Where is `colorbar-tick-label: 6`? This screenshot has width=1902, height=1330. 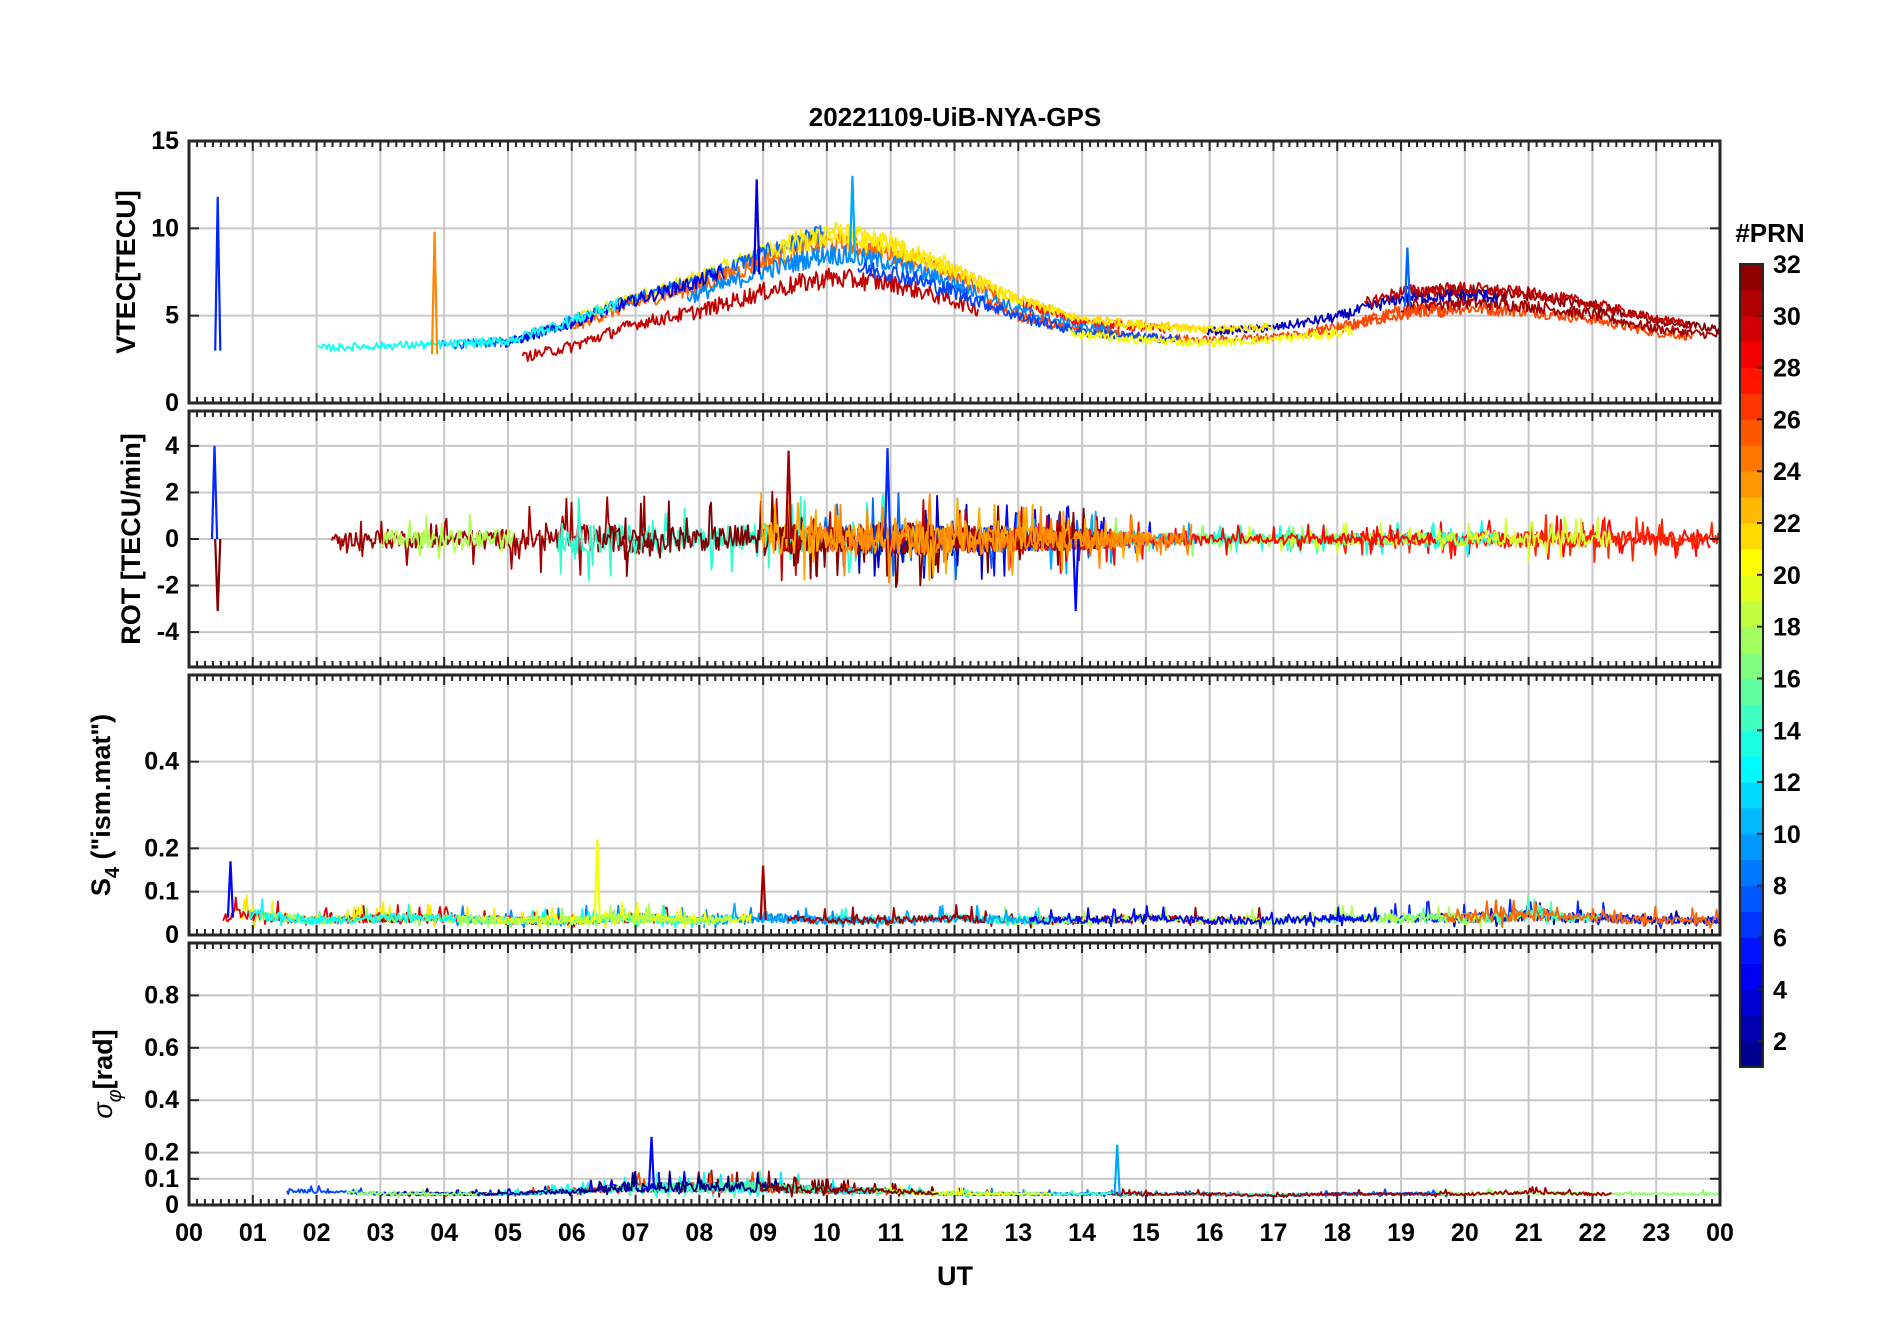 colorbar-tick-label: 6 is located at coordinates (1780, 938).